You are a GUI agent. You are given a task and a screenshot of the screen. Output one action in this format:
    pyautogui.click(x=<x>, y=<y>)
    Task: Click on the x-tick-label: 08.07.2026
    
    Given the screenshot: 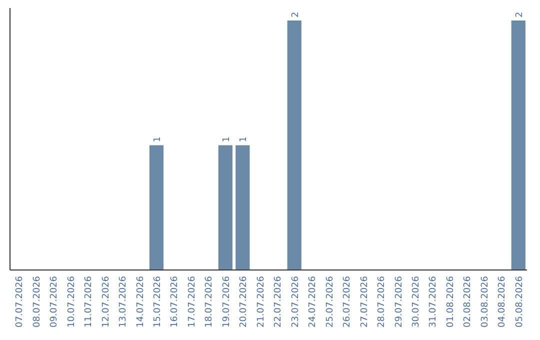 What is the action you would take?
    pyautogui.click(x=37, y=302)
    